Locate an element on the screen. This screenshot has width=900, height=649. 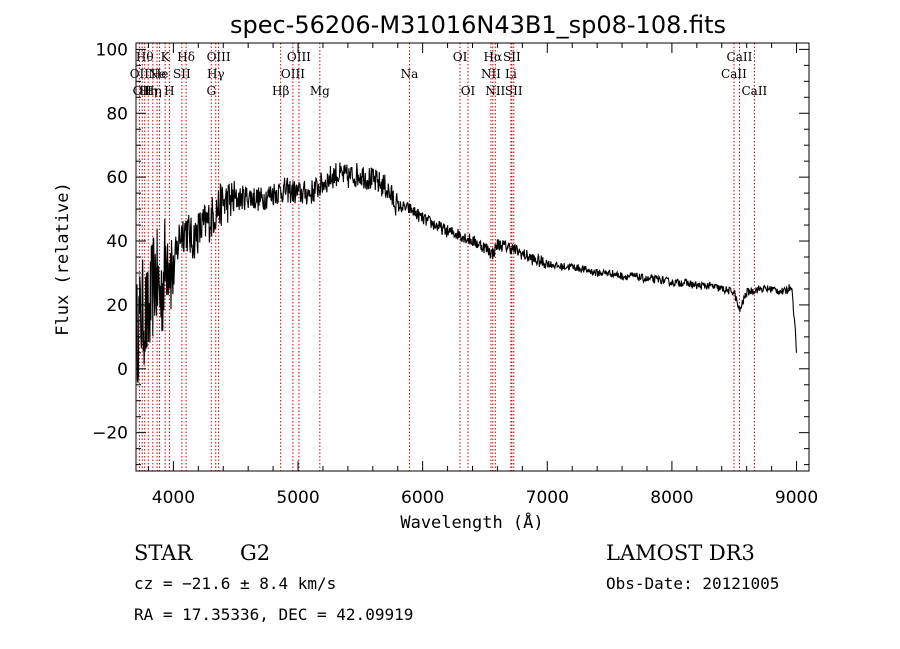
emission-line-label: Hθ is located at coordinates (145, 57).